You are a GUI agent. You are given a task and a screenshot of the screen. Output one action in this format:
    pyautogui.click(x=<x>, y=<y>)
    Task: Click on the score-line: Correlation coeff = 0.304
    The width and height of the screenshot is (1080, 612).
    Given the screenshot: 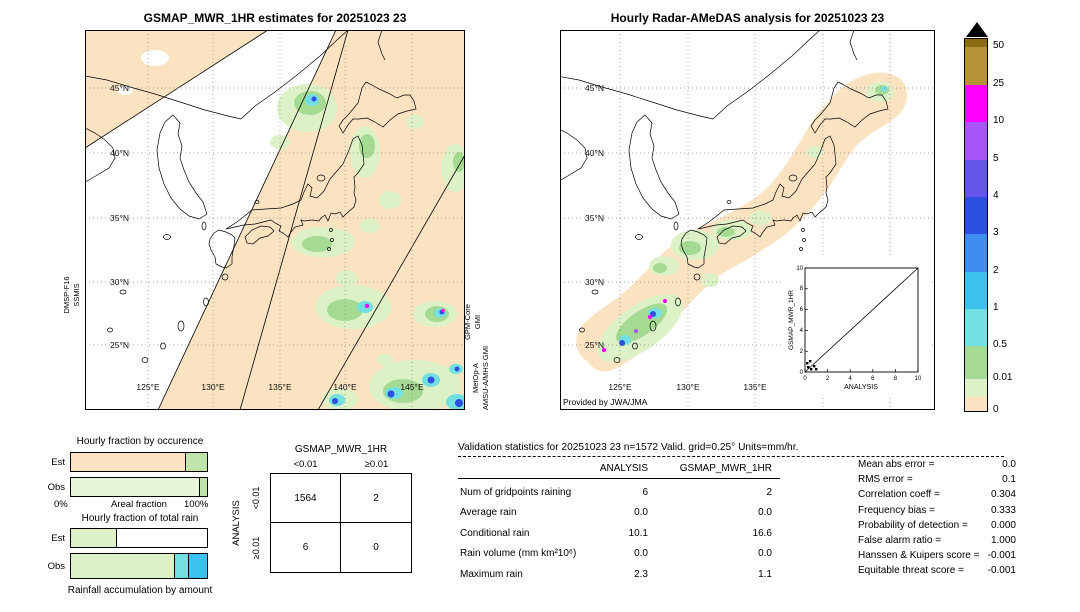 What is the action you would take?
    pyautogui.click(x=937, y=496)
    